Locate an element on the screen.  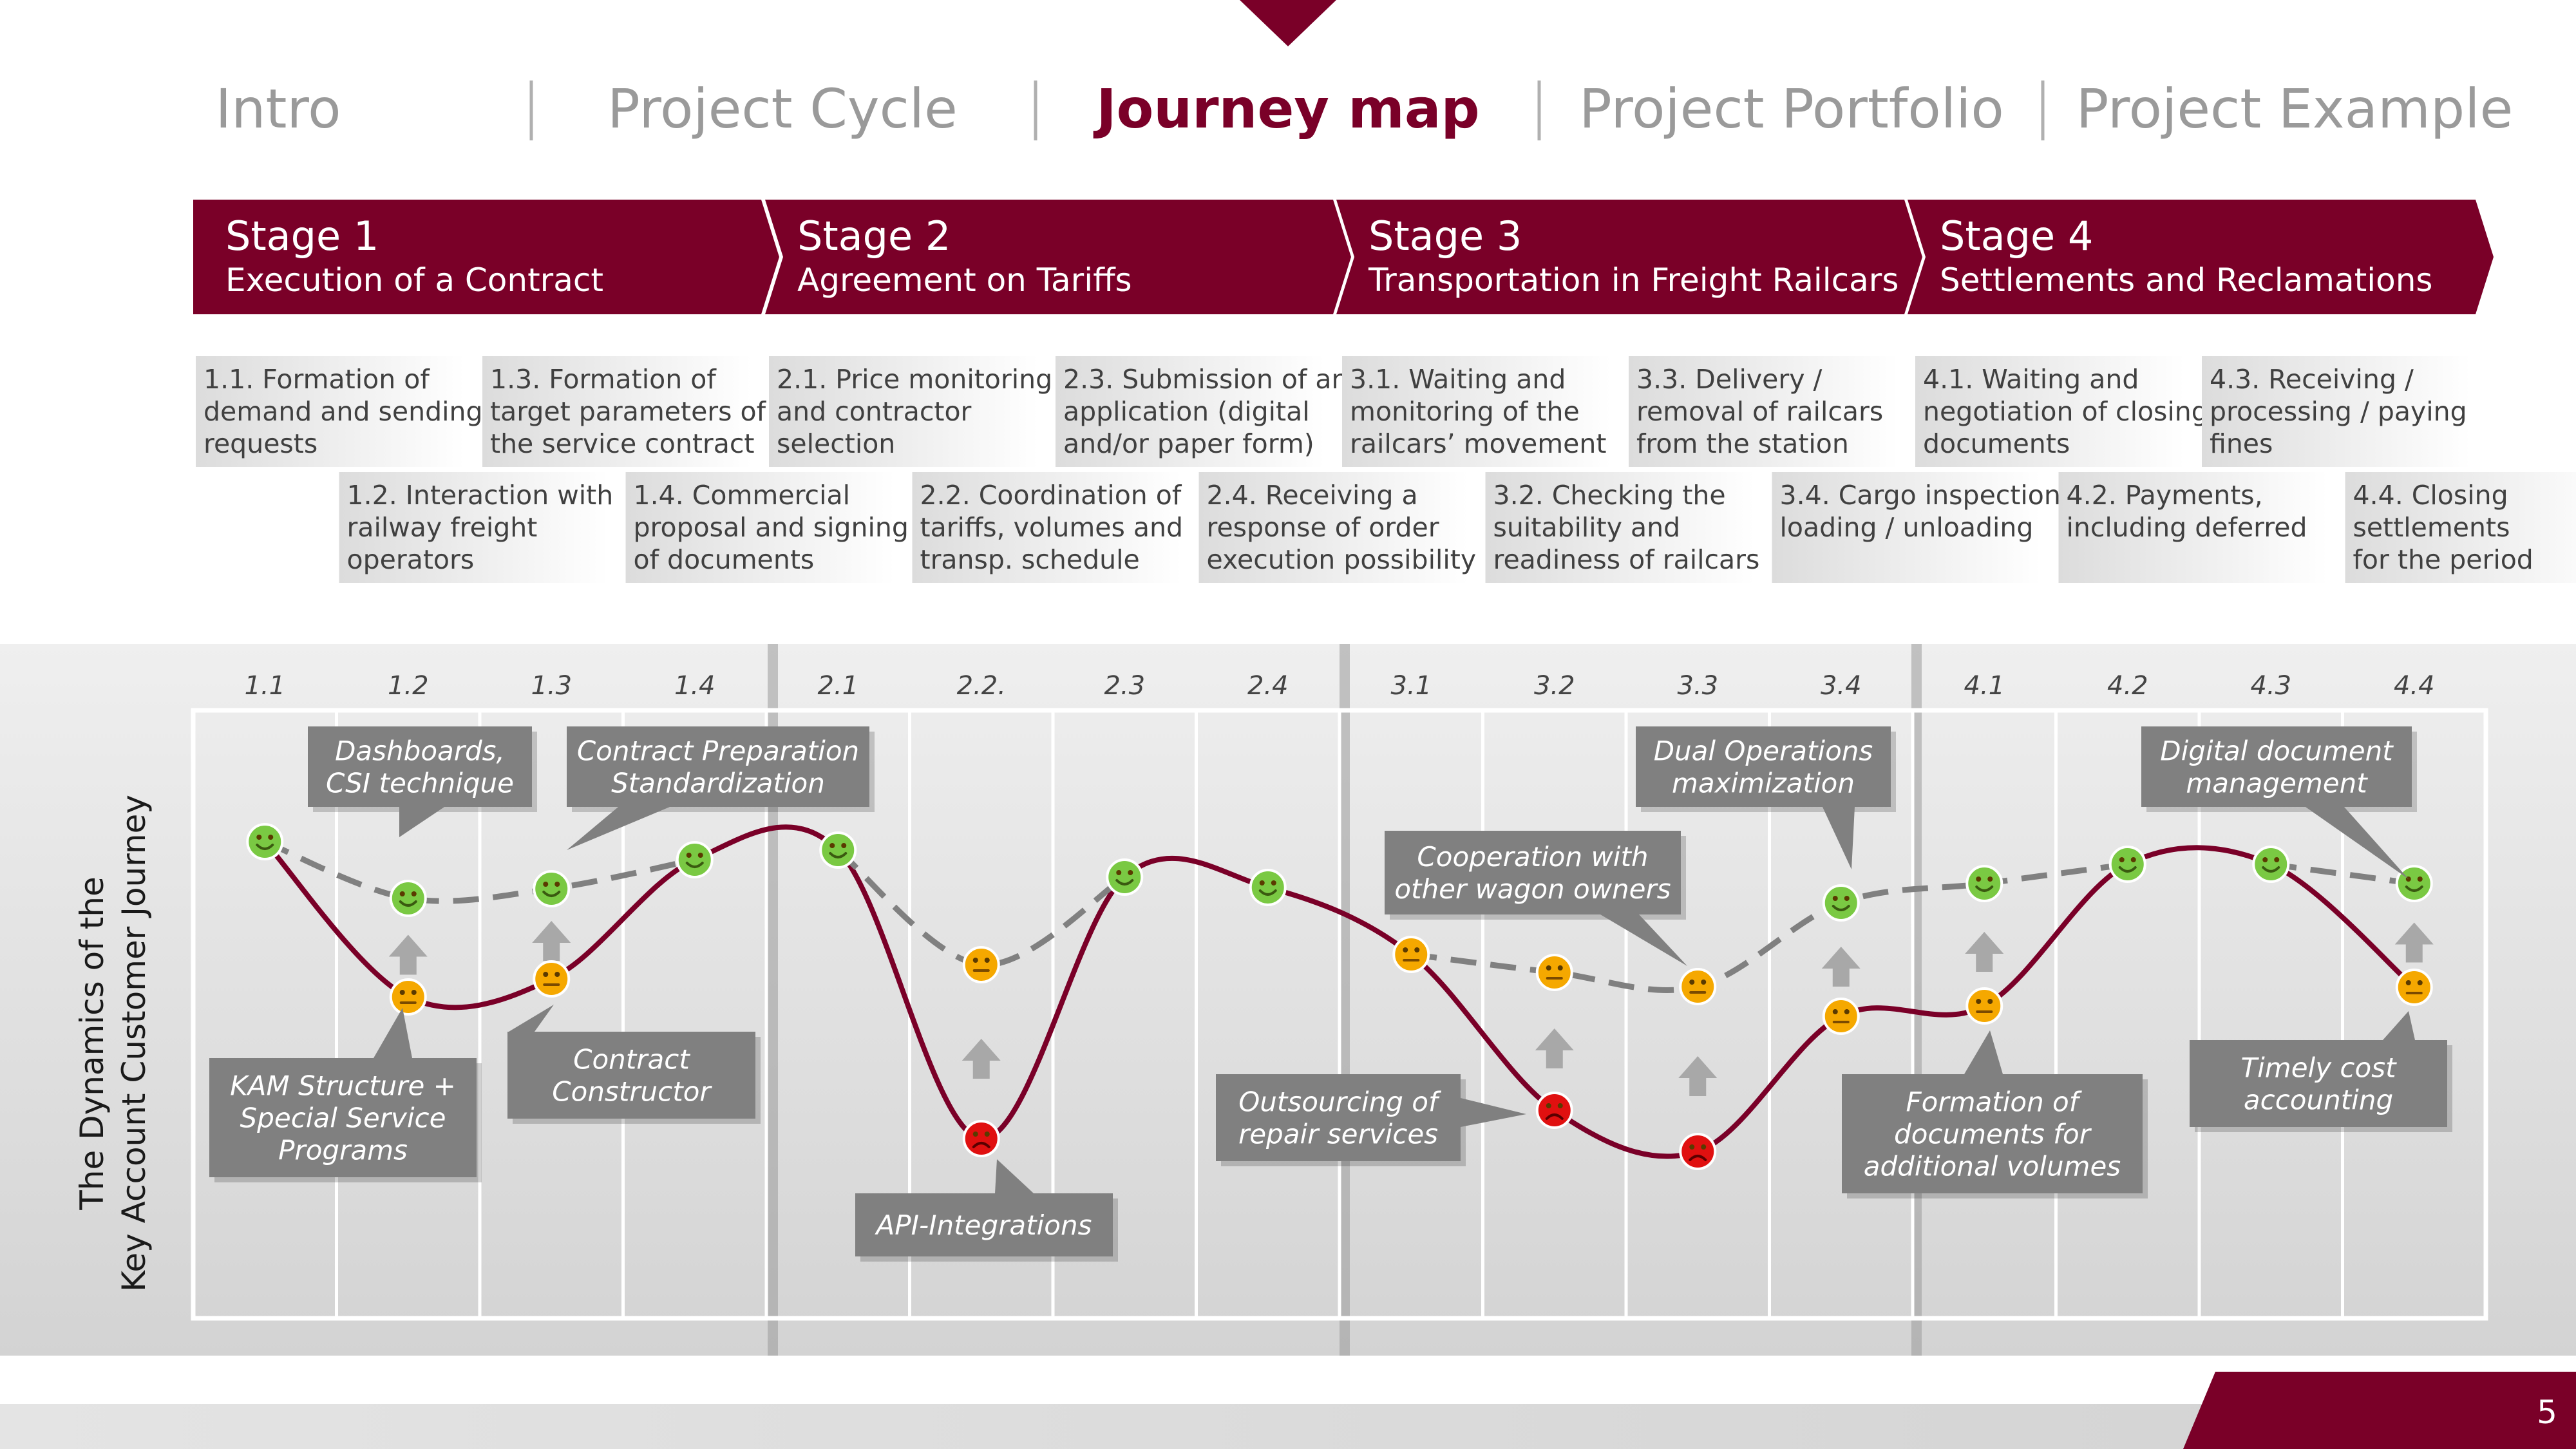
callout-text: Digital document is located at coordinates (2277, 751).